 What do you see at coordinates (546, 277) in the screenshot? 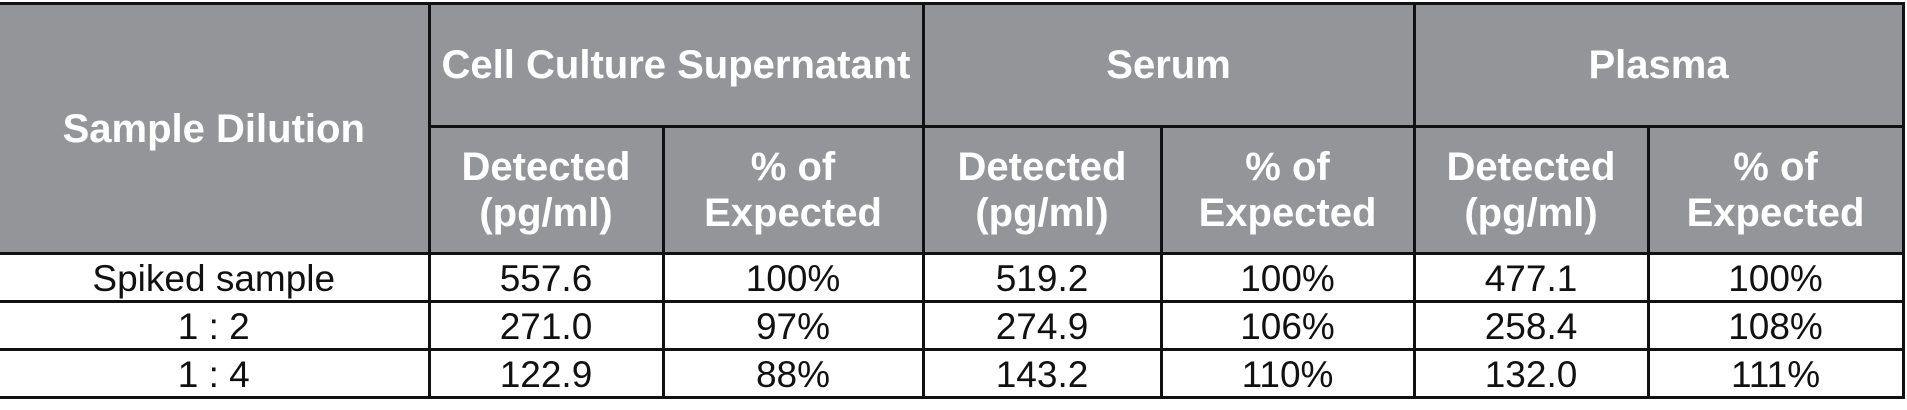
I see `cell: 557.6` at bounding box center [546, 277].